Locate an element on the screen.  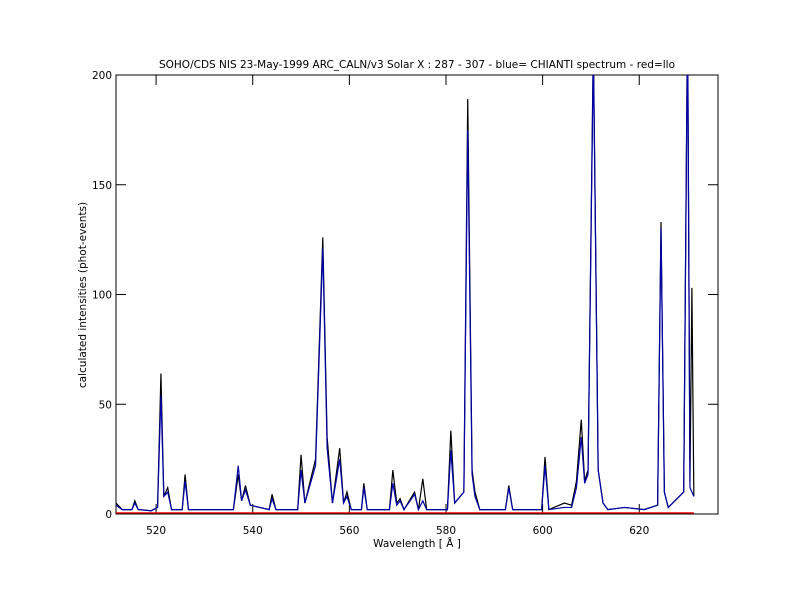
x-axis-label: Wavelength [ Å ] is located at coordinates (417, 543).